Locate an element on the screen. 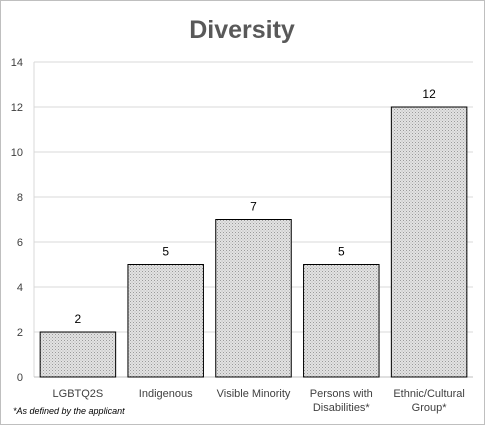  x-tick-label: Group* is located at coordinates (430, 408).